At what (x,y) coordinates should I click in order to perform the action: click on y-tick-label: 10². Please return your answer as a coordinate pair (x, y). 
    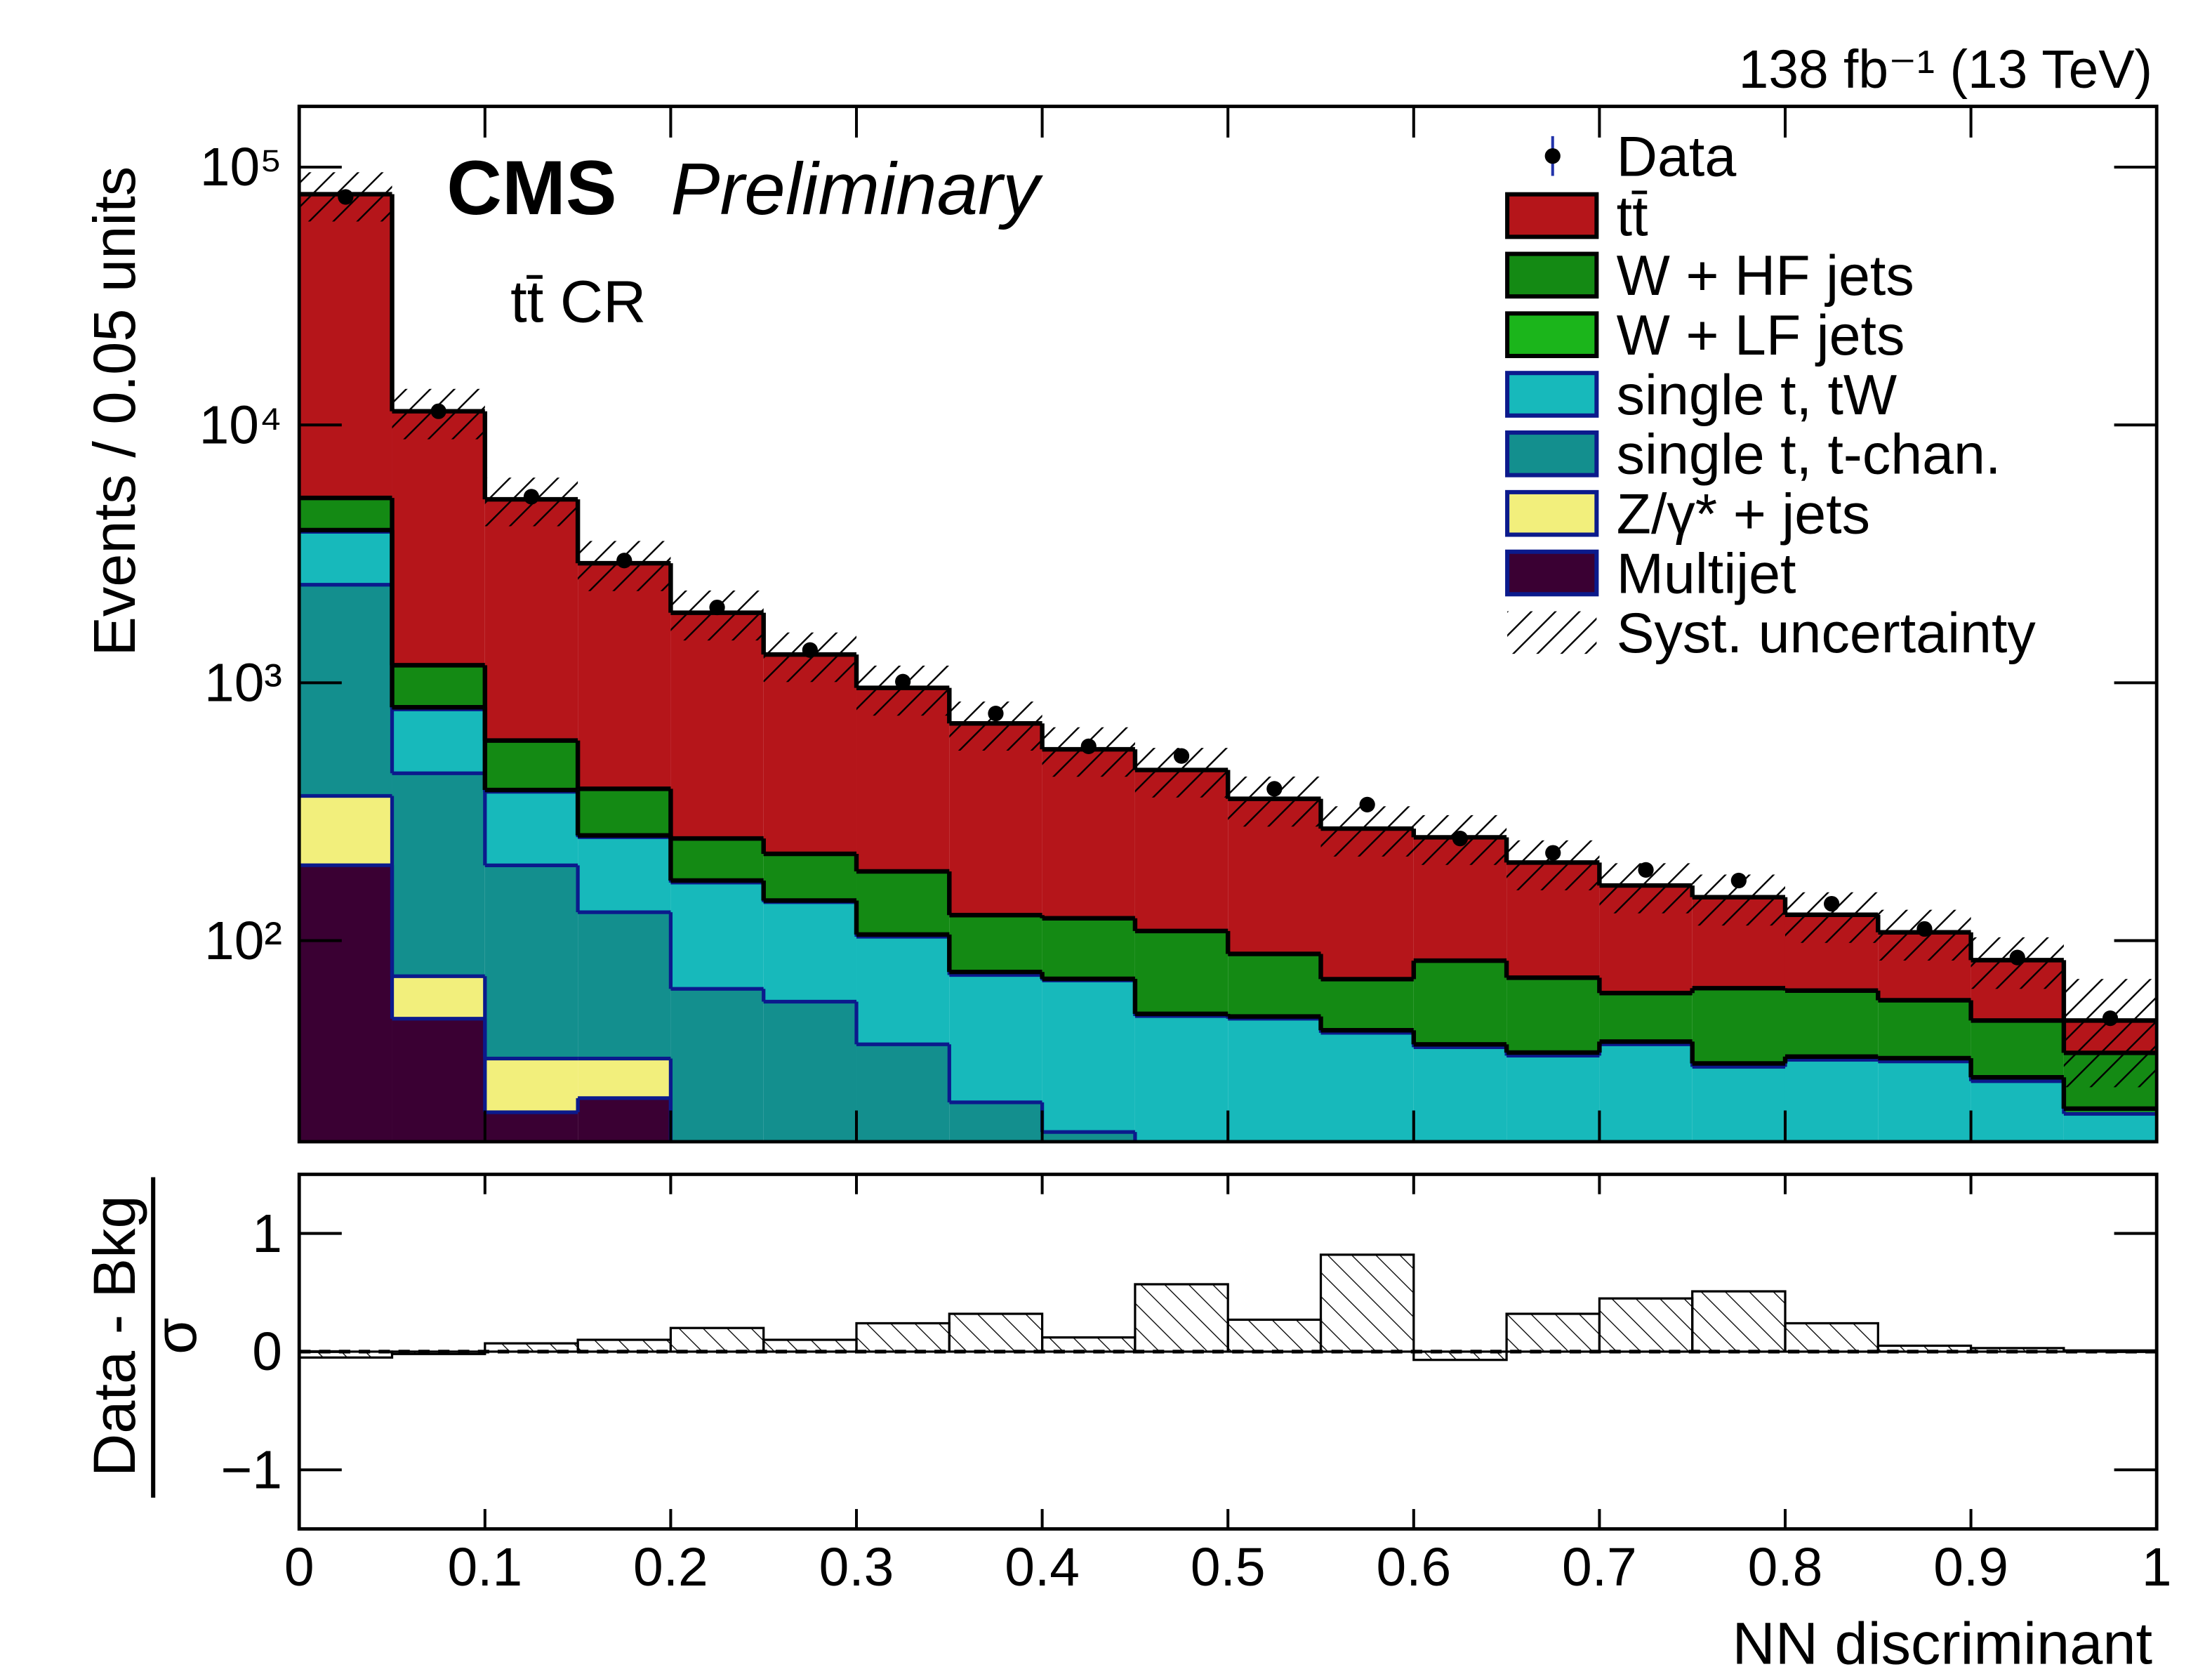
    Looking at the image, I should click on (243, 941).